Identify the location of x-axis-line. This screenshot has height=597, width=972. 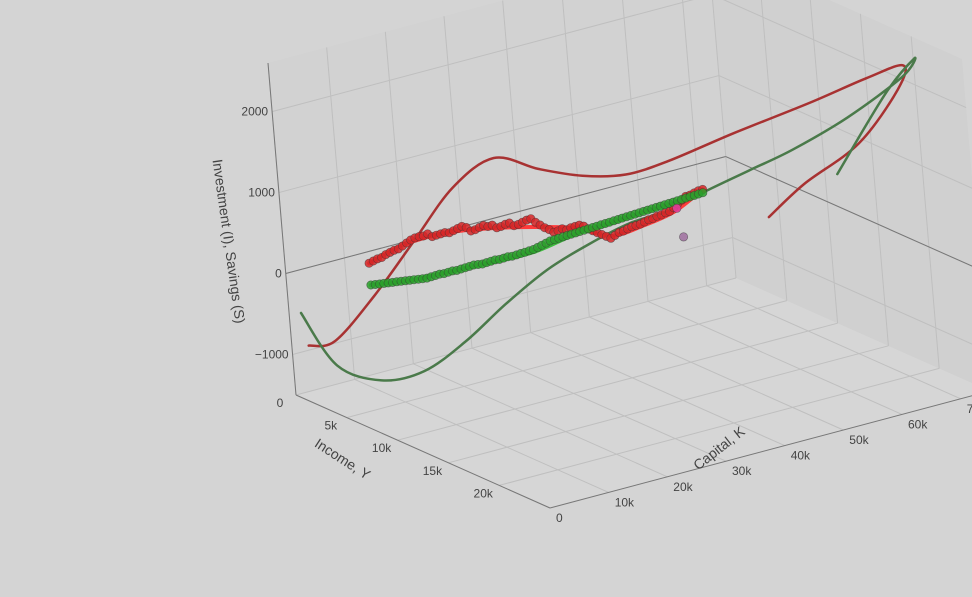
(423, 451).